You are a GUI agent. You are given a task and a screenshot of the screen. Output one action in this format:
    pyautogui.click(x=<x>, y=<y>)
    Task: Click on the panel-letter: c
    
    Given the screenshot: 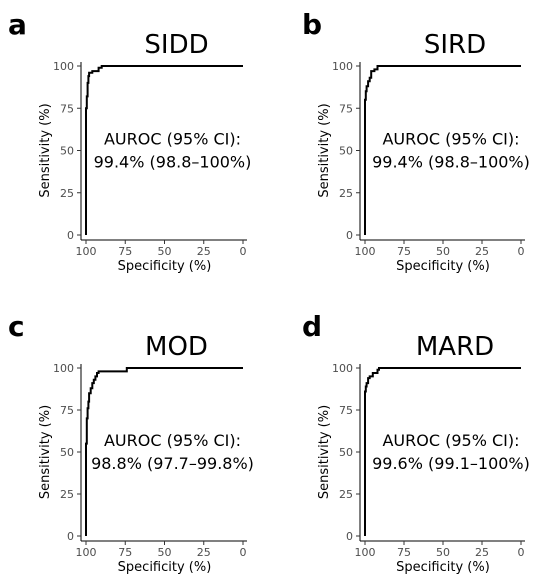 What is the action you would take?
    pyautogui.click(x=16, y=326)
    